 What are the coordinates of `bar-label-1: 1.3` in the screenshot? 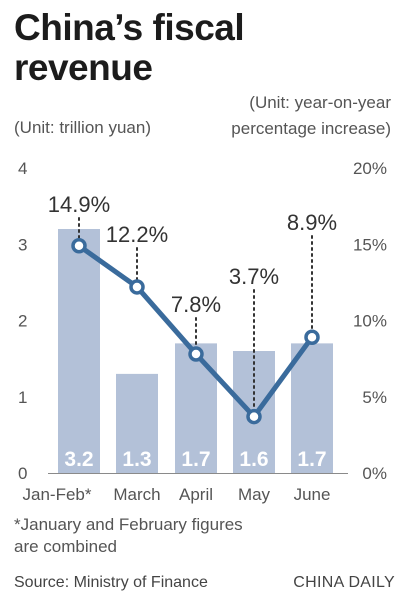 It's located at (136, 459).